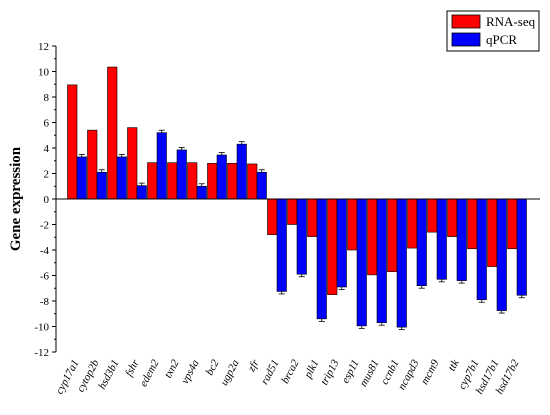  Describe the element at coordinates (261, 185) in the screenshot. I see `bar-qpcr-zfr` at that location.